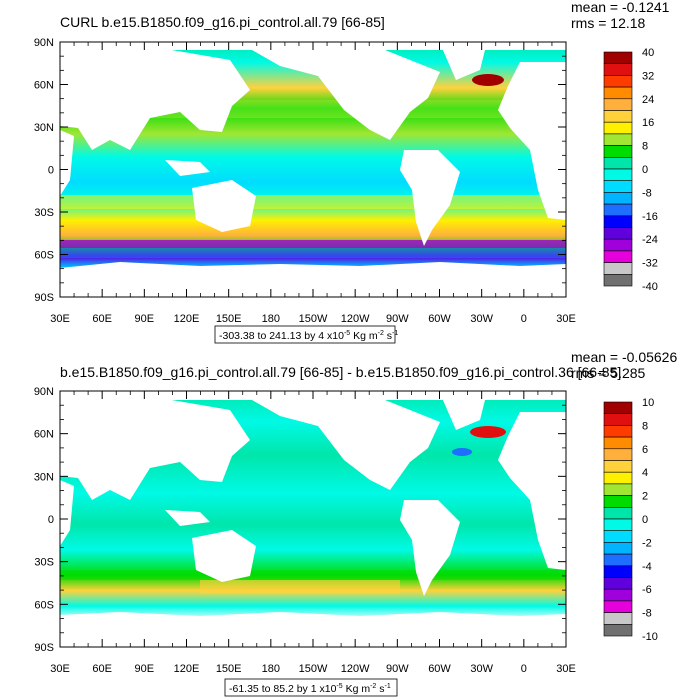 This screenshot has width=700, height=700. What do you see at coordinates (647, 590) in the screenshot?
I see `colorbar-label: -6` at bounding box center [647, 590].